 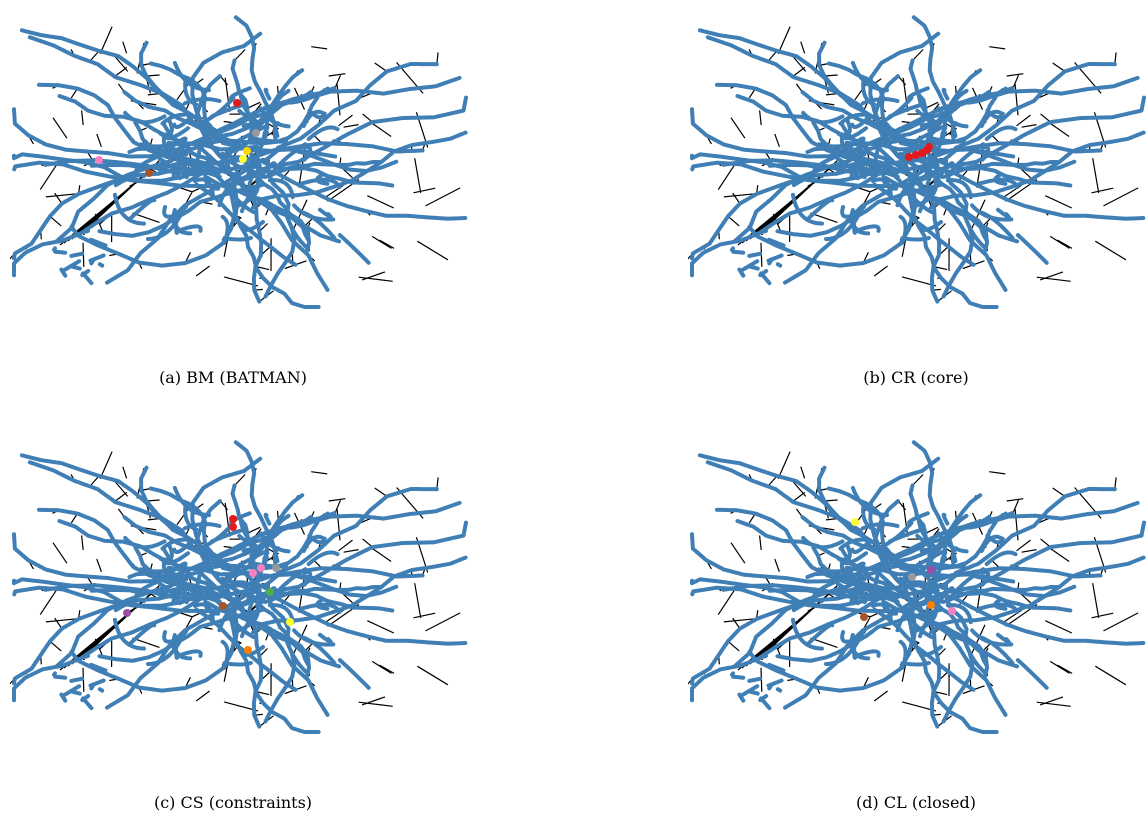 What do you see at coordinates (917, 162) in the screenshot?
I see `network-graph` at bounding box center [917, 162].